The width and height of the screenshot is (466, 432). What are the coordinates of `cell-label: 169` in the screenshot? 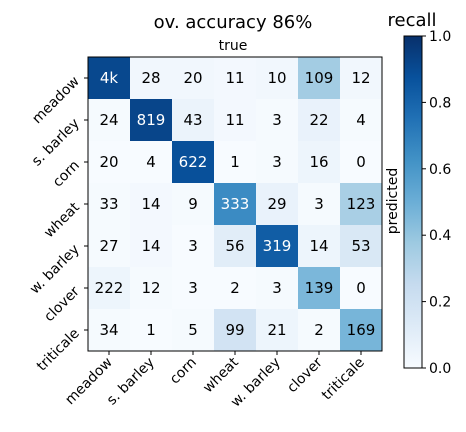 It's located at (361, 330).